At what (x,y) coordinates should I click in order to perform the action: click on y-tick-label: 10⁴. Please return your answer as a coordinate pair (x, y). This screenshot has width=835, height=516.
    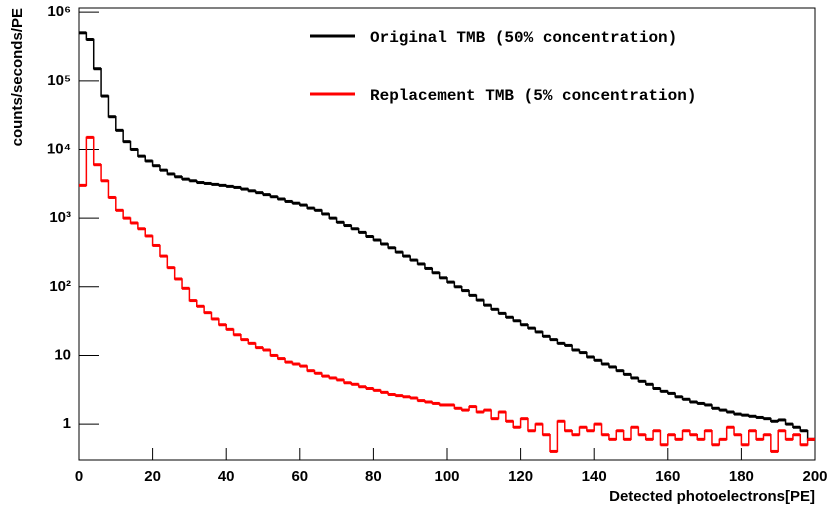
    Looking at the image, I should click on (59, 148).